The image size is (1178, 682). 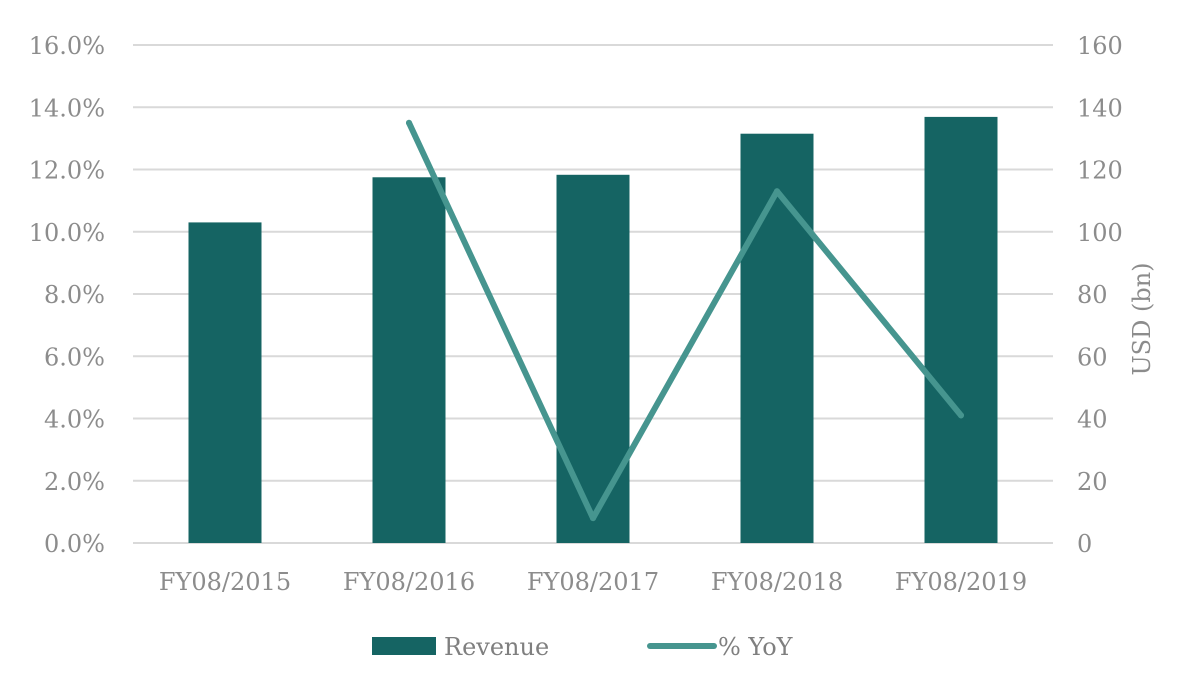 I want to click on x-tick-label: FY08/2017, so click(x=593, y=582).